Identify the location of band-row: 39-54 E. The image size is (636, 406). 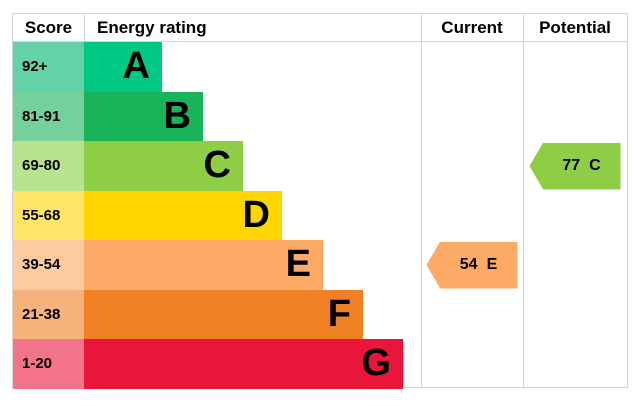
(320, 265).